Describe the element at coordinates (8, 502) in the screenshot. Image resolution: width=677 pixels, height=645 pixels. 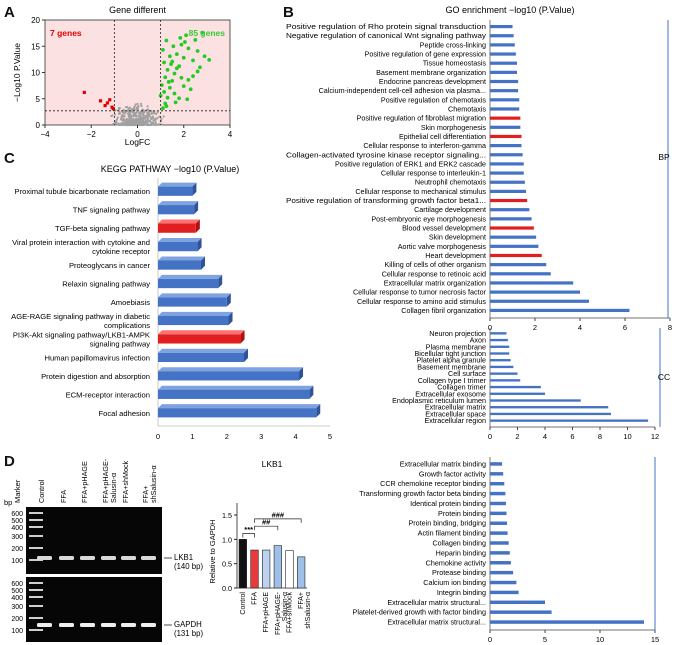
I see `gel-bp-label: bp` at that location.